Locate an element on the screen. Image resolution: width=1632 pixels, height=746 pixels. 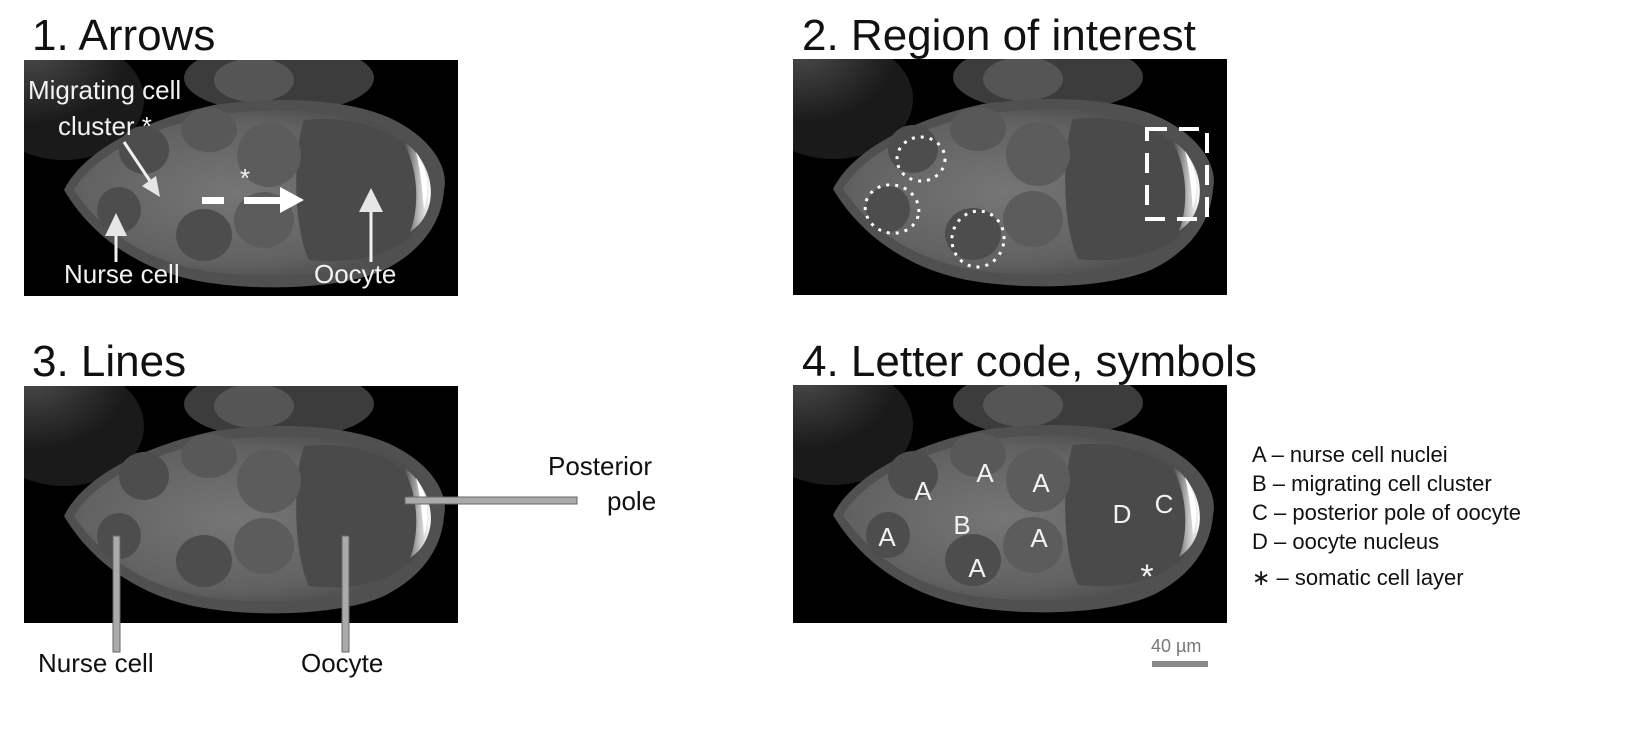
posterior-label-line2: pole is located at coordinates (632, 501).